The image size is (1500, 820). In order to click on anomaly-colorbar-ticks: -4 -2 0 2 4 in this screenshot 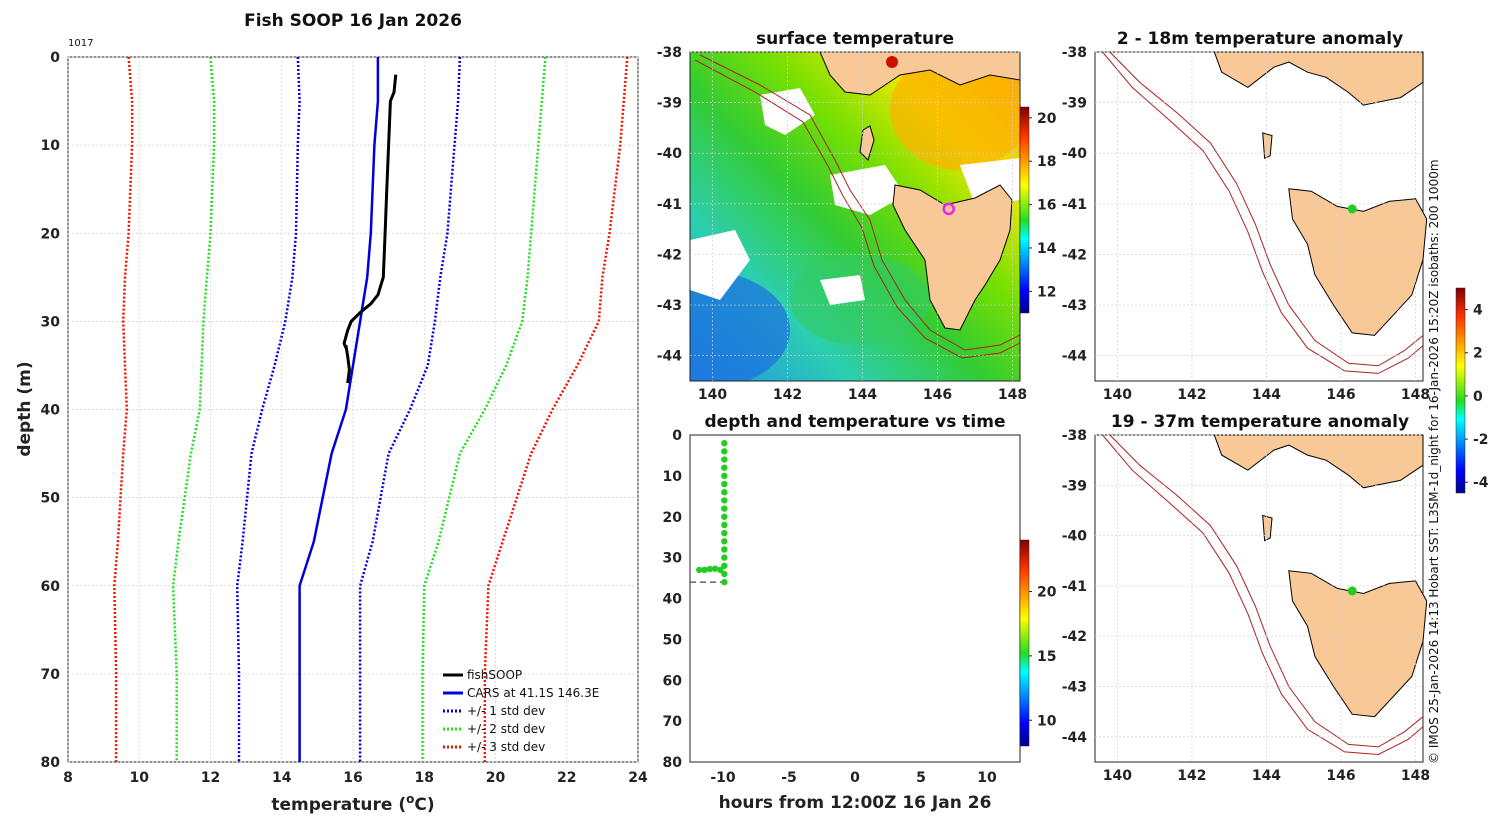, I will do `click(1477, 397)`.